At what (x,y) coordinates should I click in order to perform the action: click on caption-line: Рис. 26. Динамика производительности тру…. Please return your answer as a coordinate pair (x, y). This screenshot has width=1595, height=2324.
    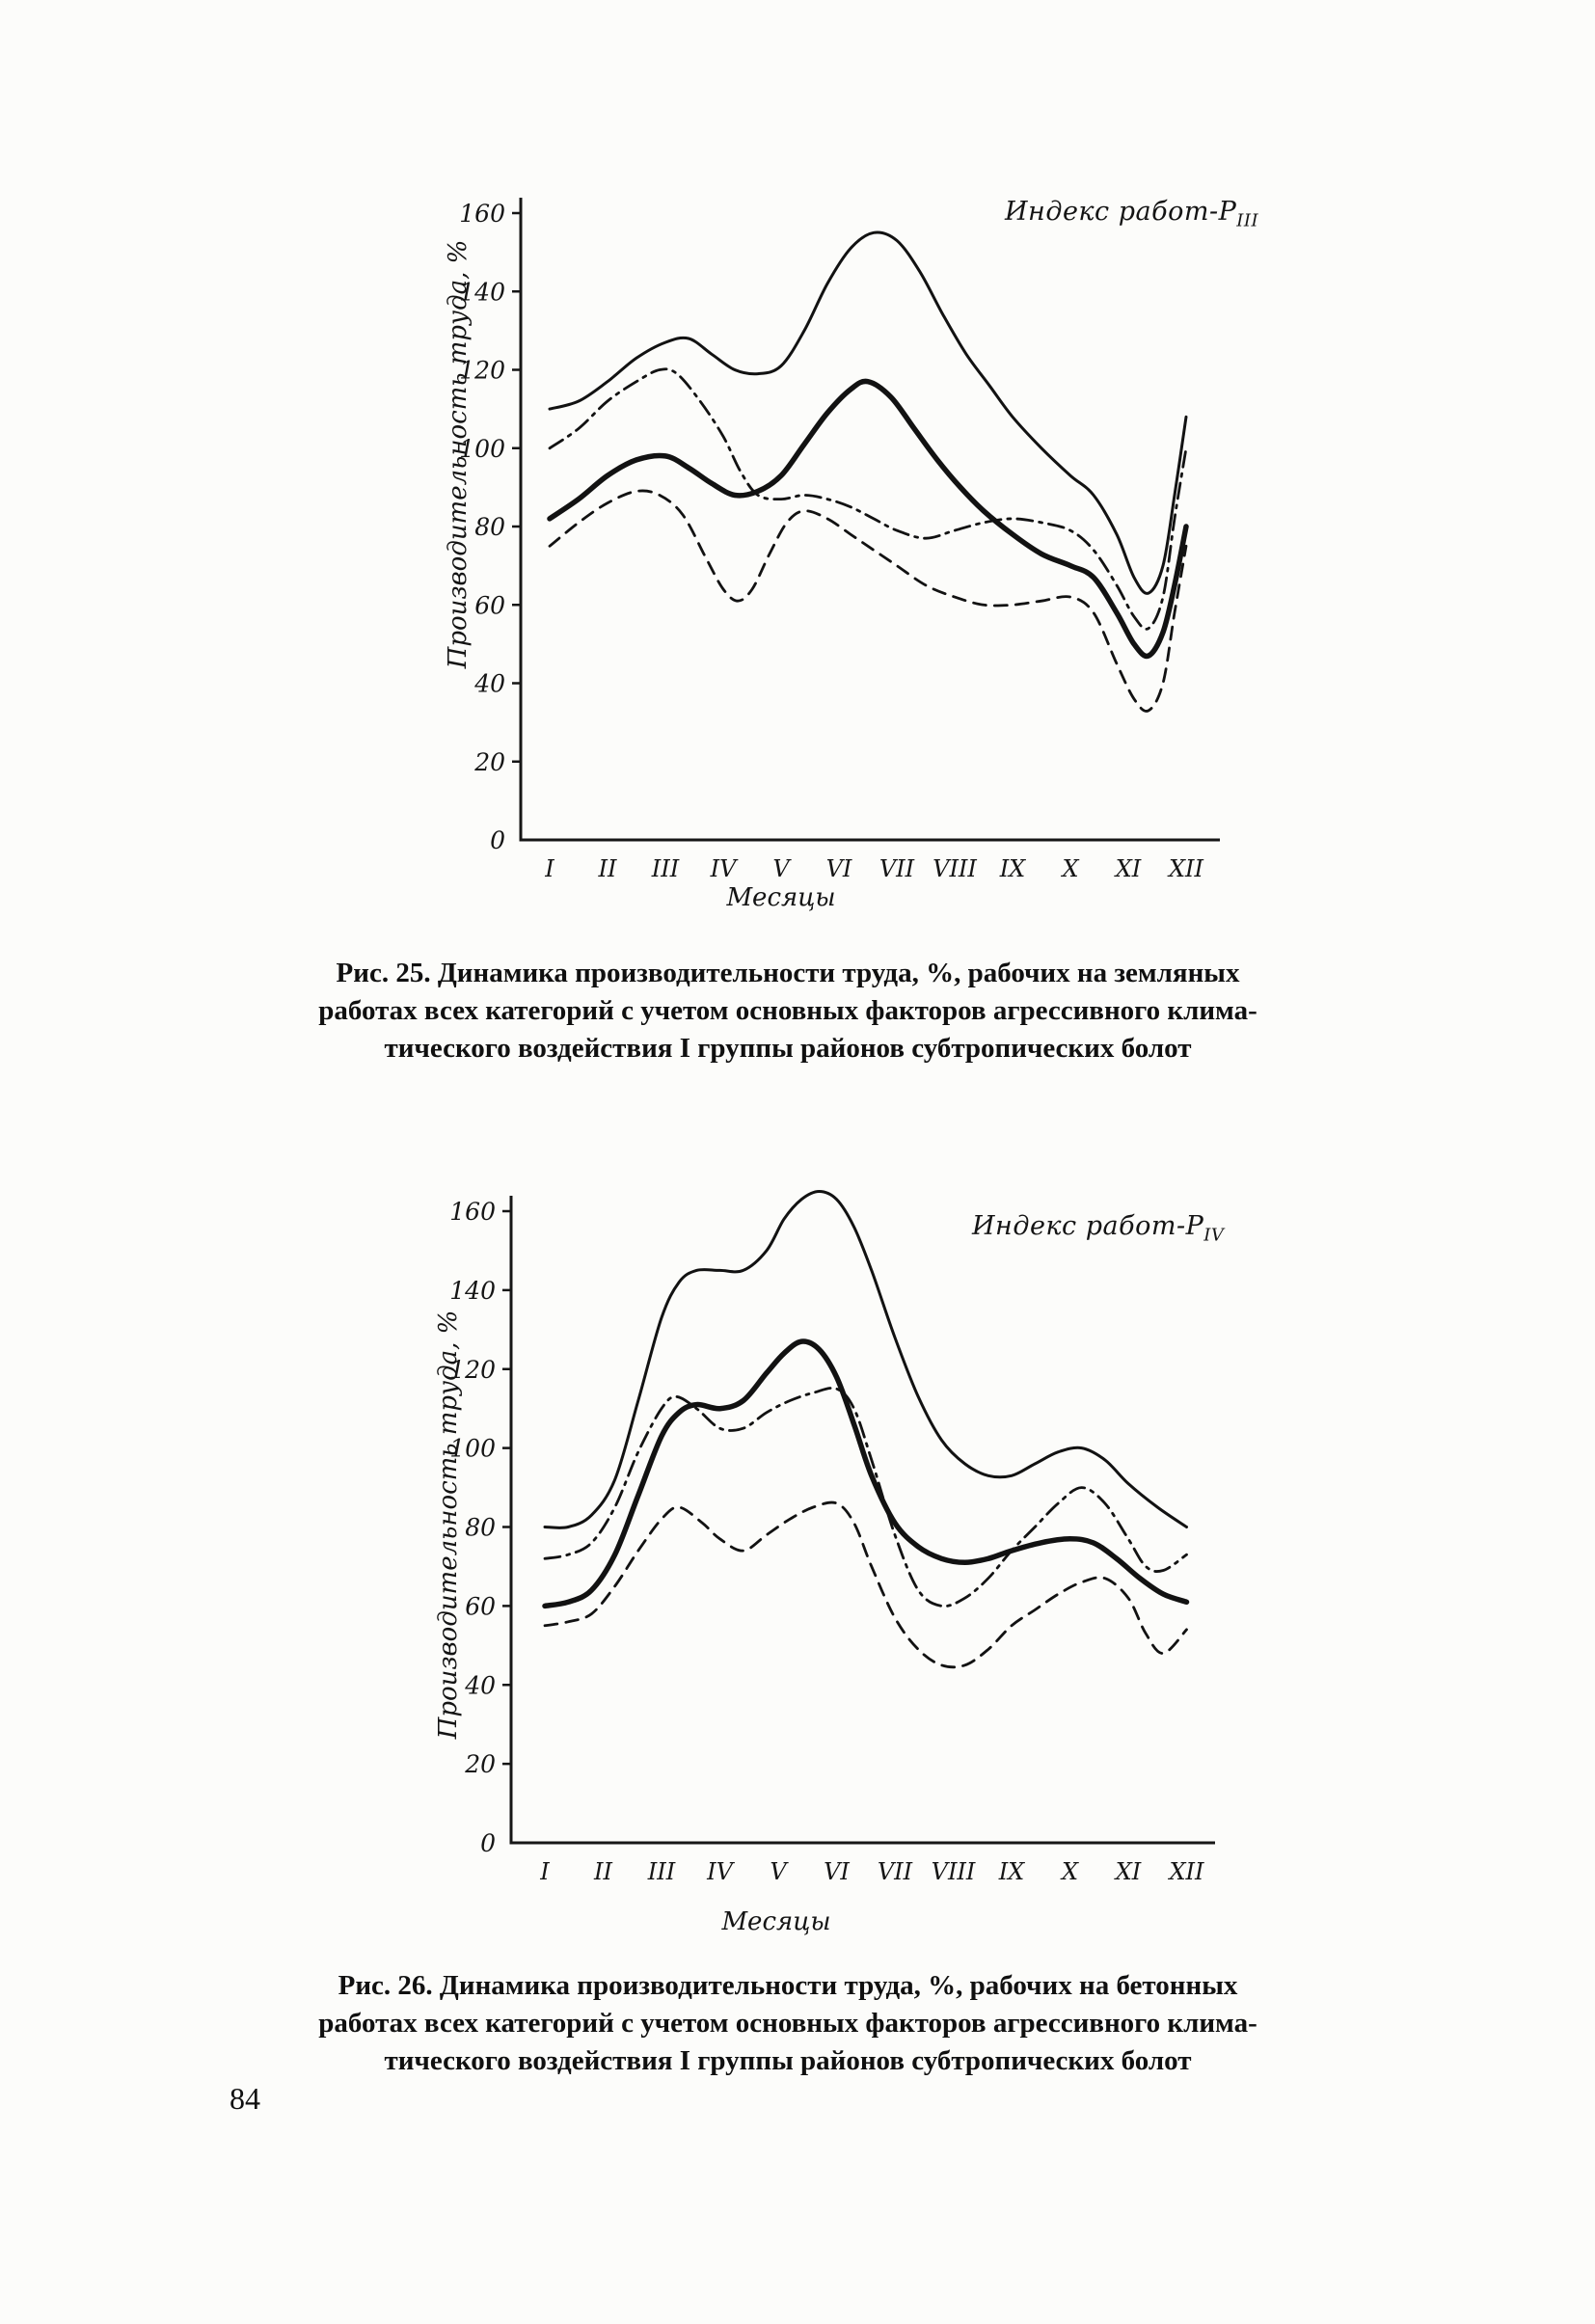
    Looking at the image, I should click on (788, 1985).